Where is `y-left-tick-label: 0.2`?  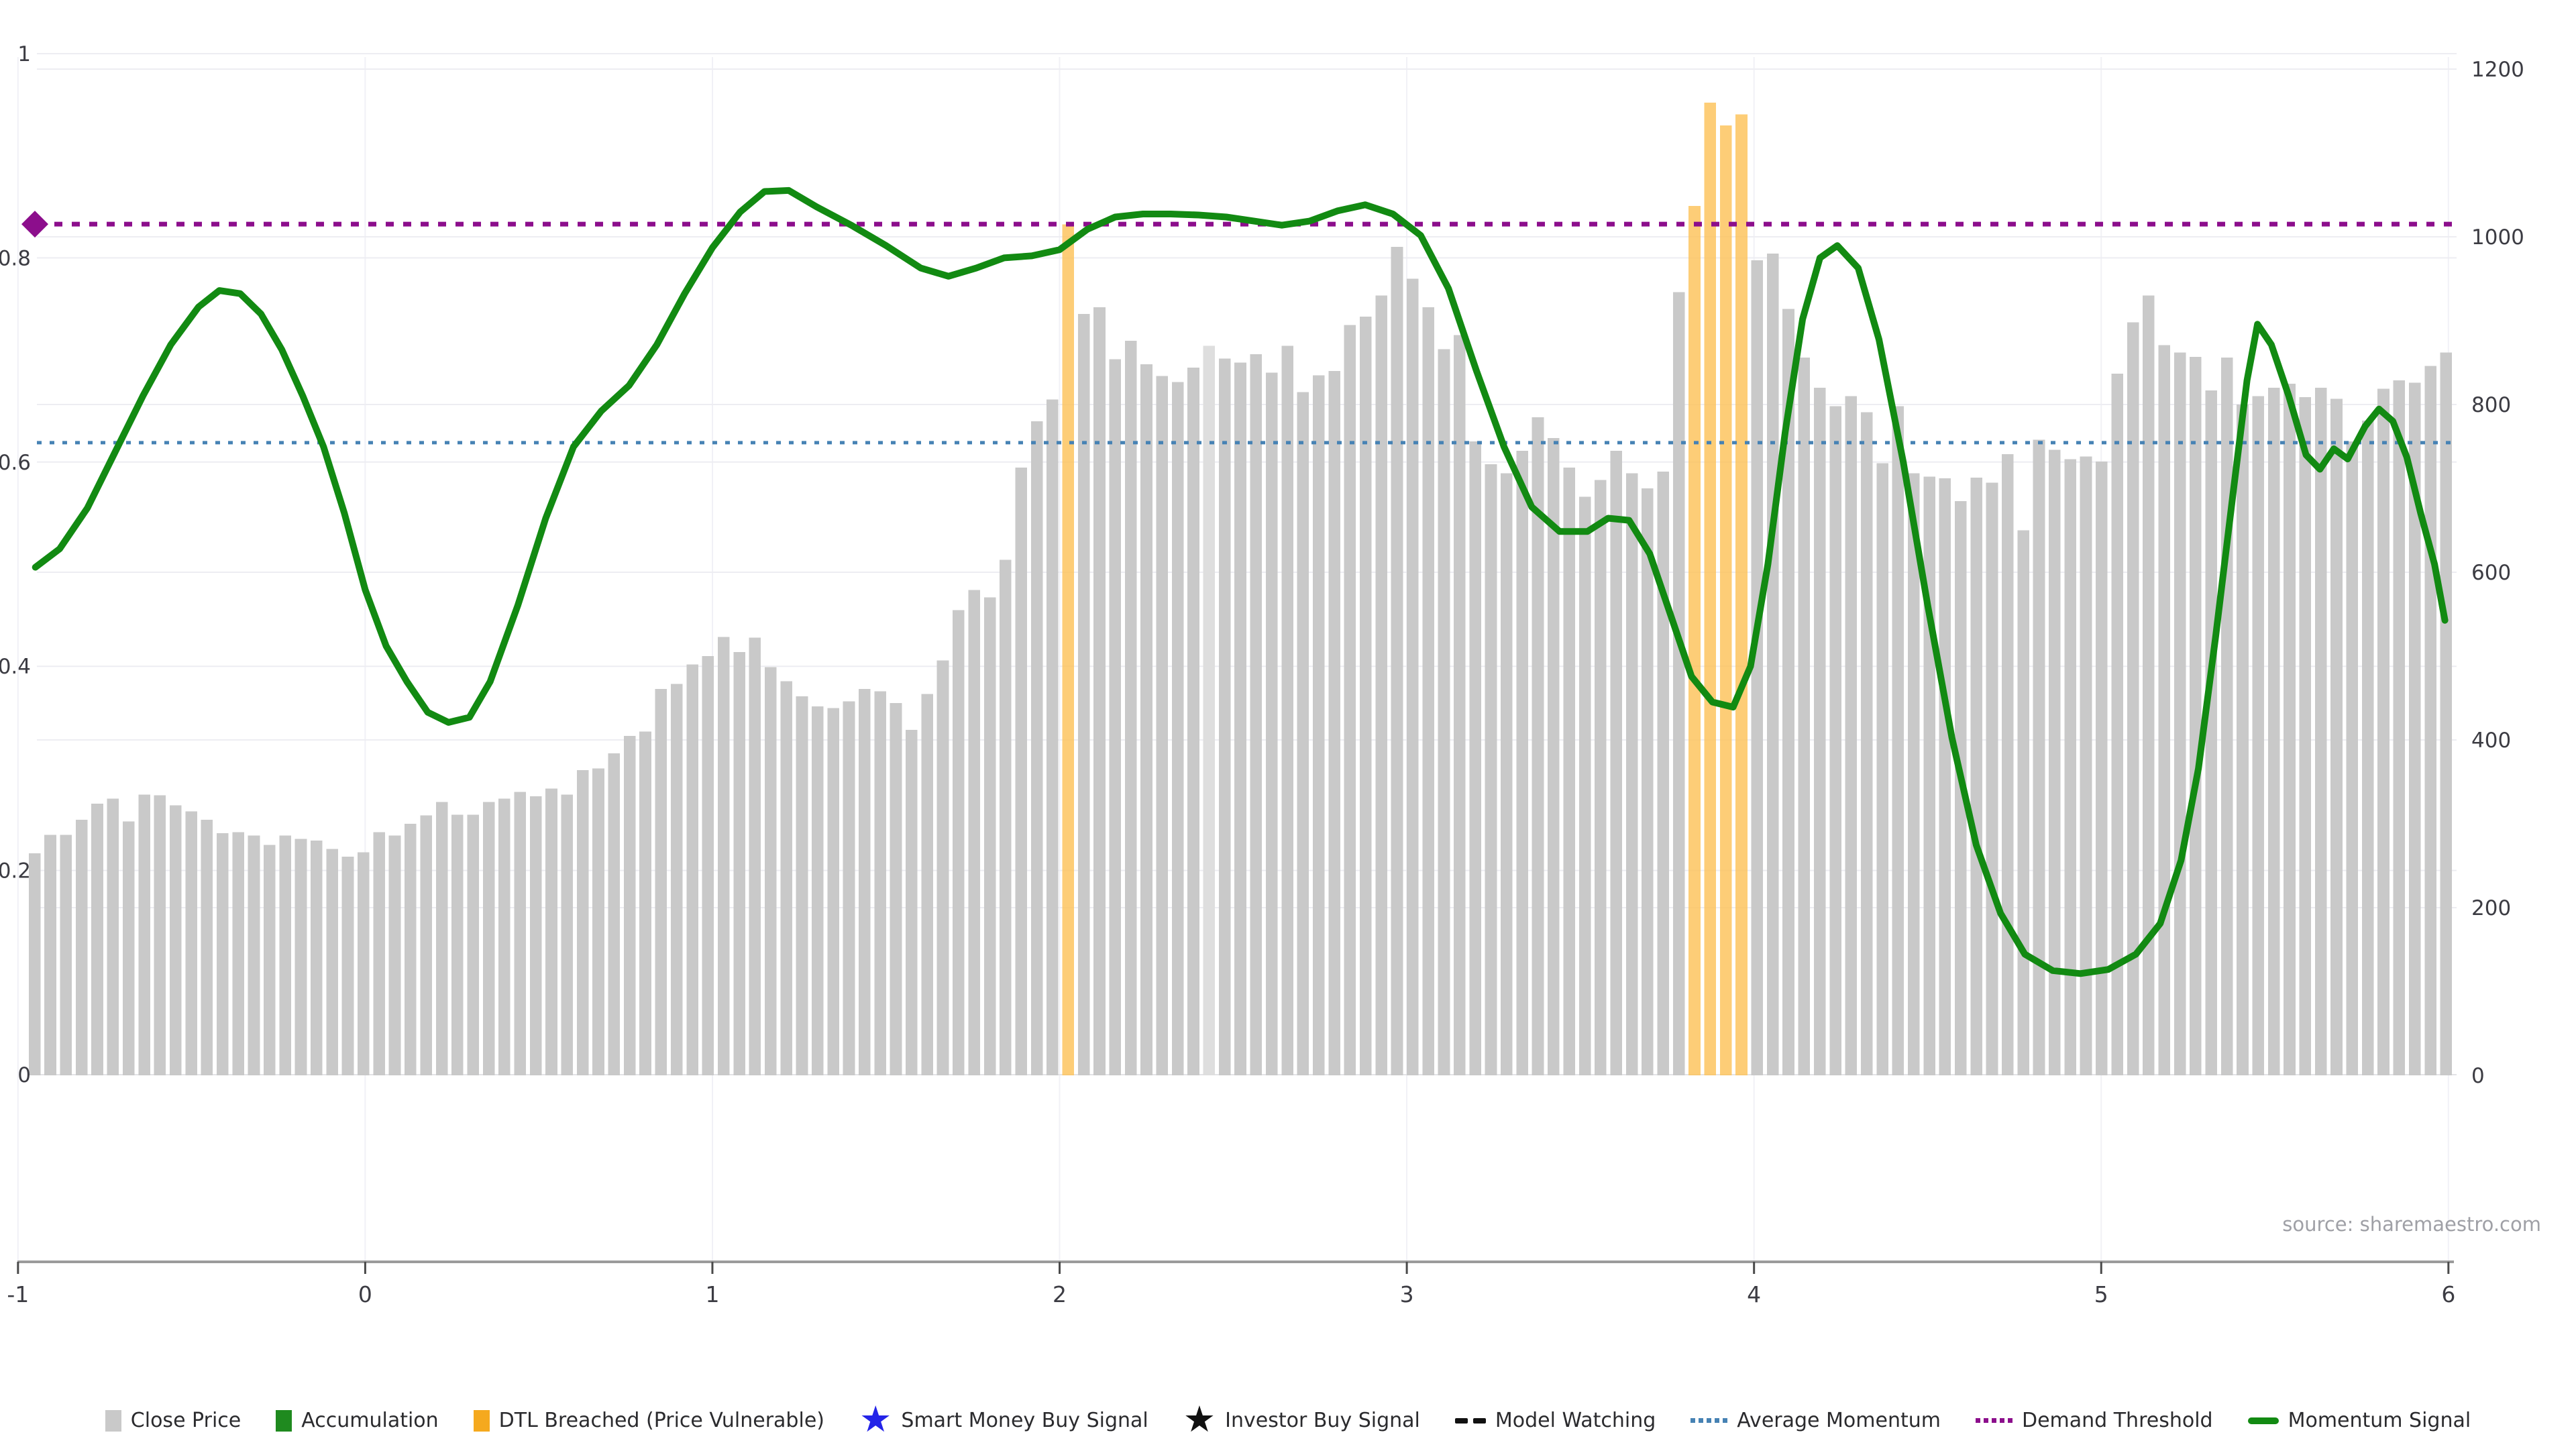 y-left-tick-label: 0.2 is located at coordinates (15, 871).